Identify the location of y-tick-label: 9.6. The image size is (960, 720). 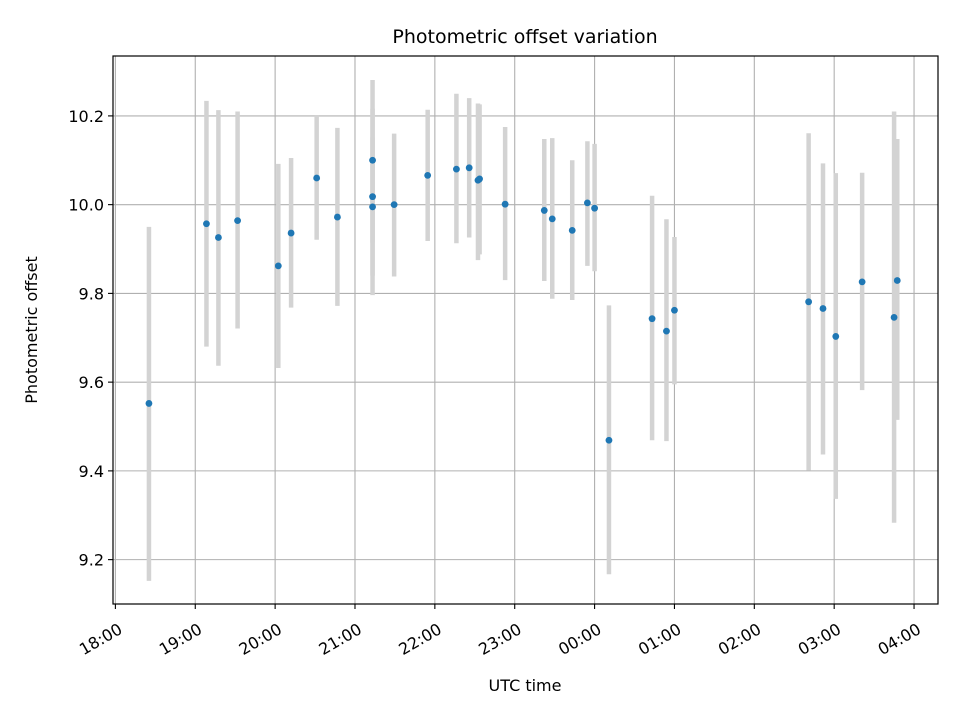
(91, 382).